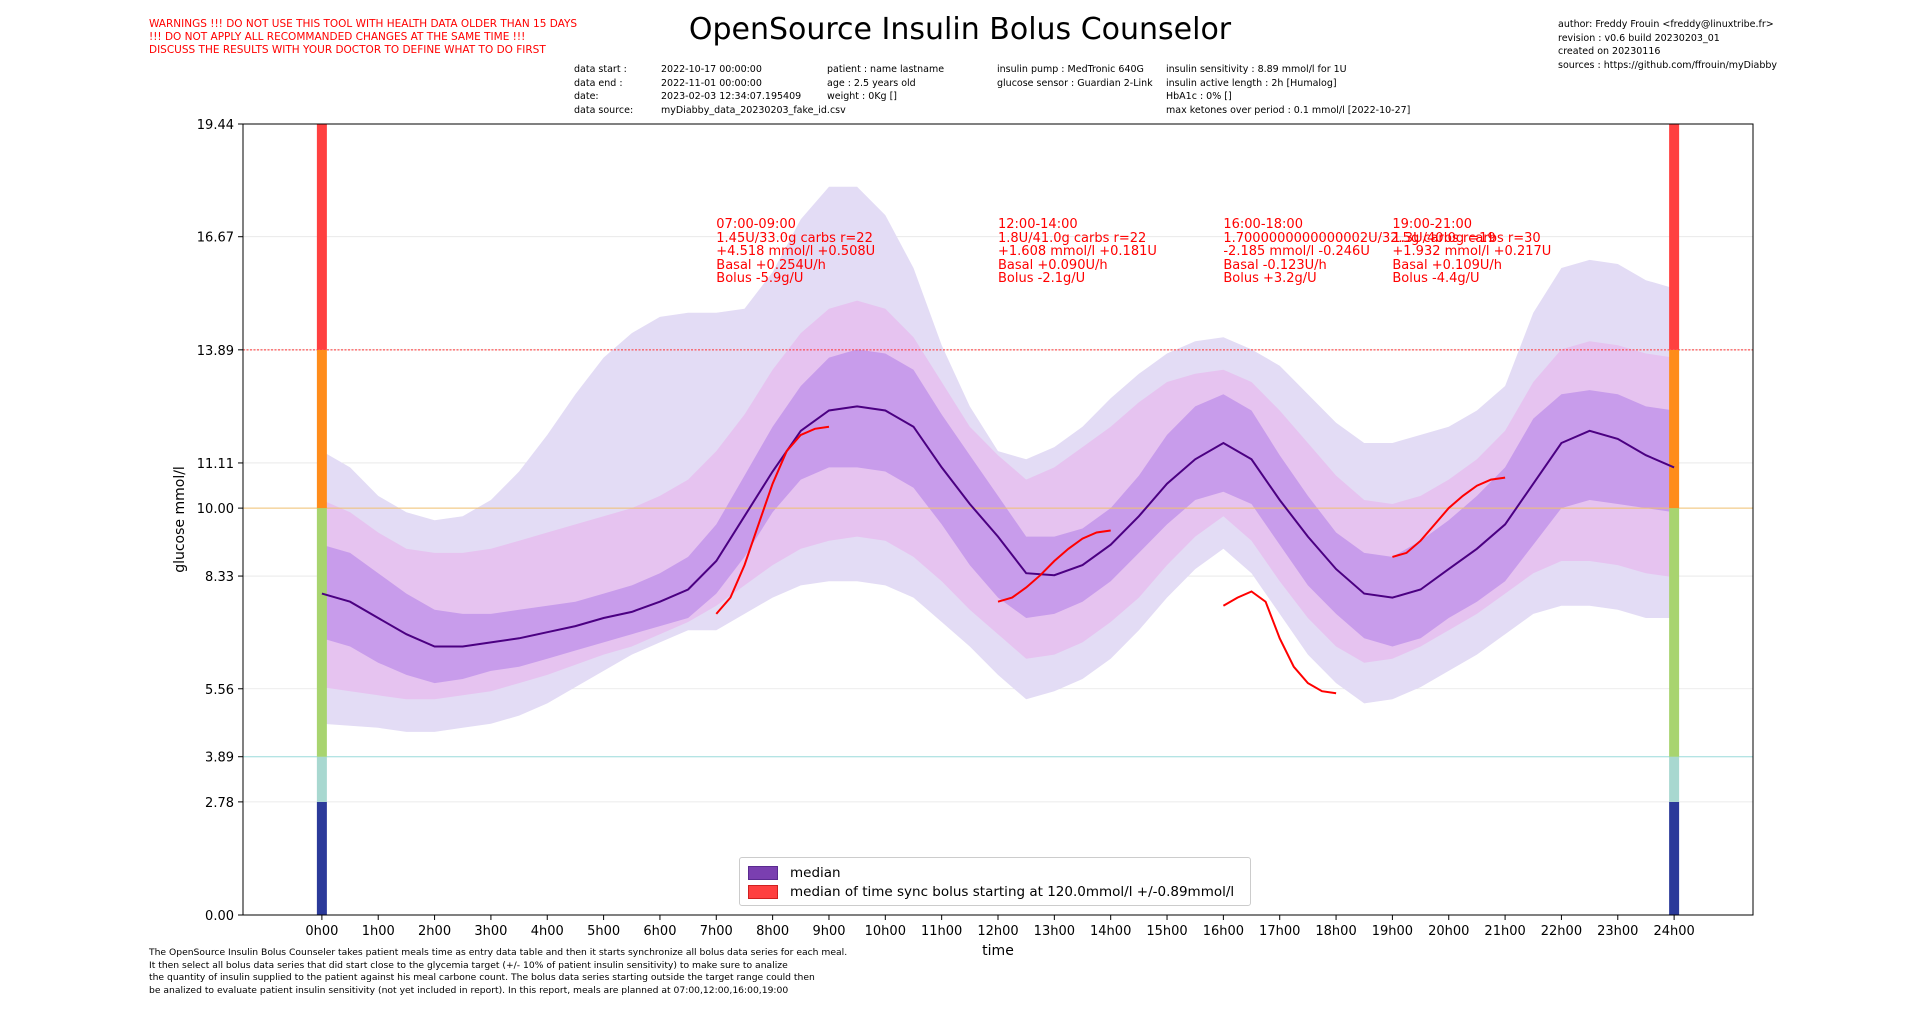  I want to click on x-tick-label: 17h00, so click(1279, 931).